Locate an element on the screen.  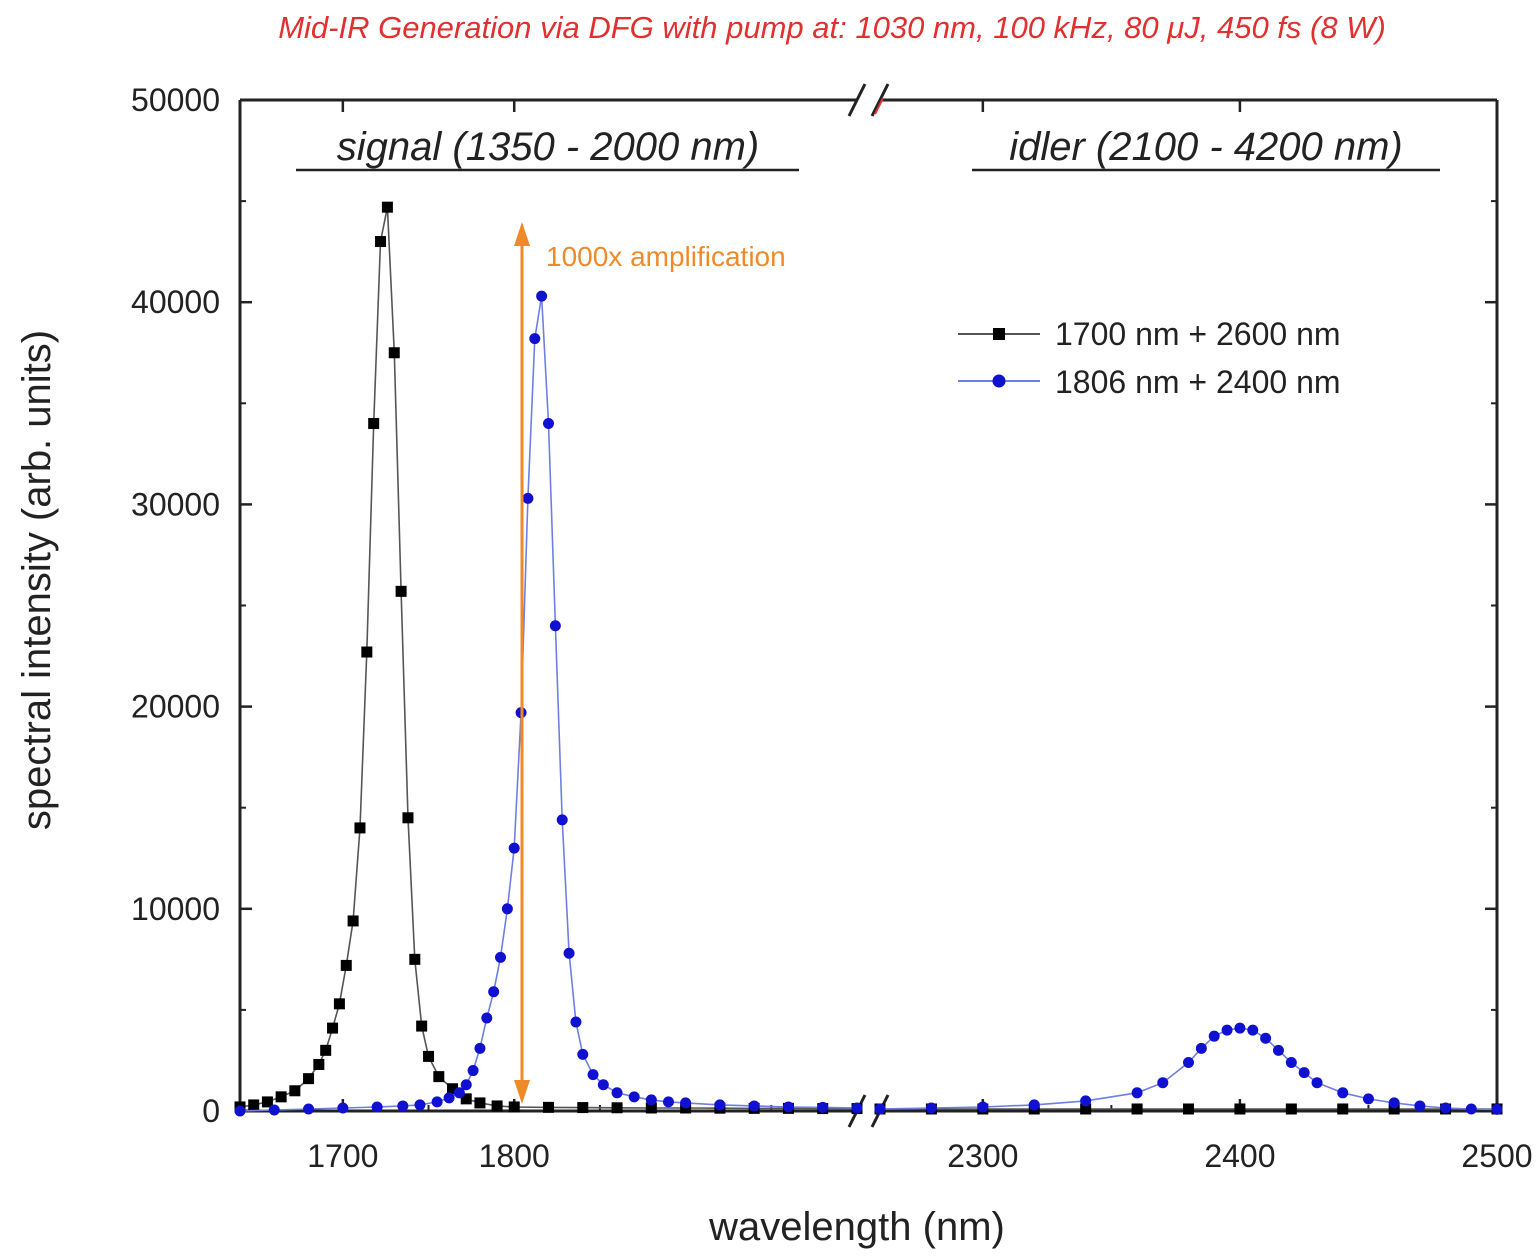
legend: 1700 nm + 2600 nm 1806 nm + 2400 nm is located at coordinates (1149, 358).